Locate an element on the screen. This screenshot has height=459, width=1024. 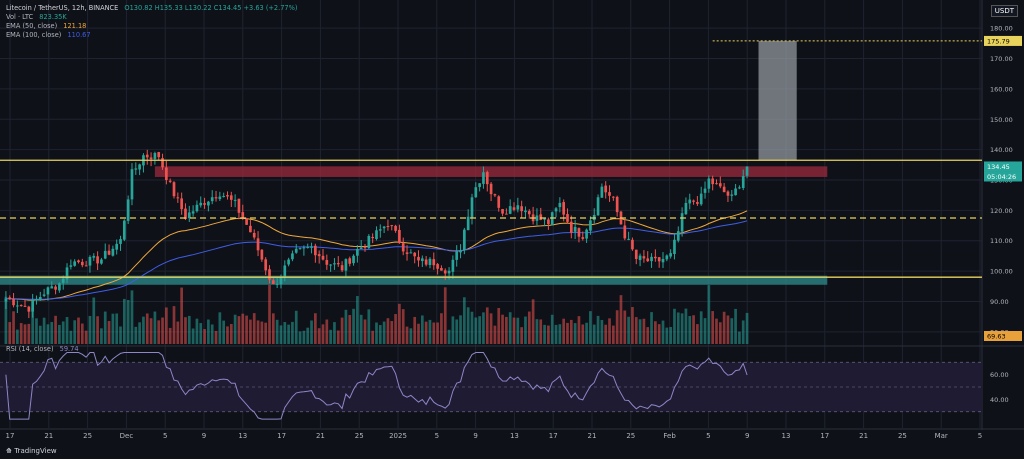
countdown-label: 05:04:26 is located at coordinates (1001, 177).